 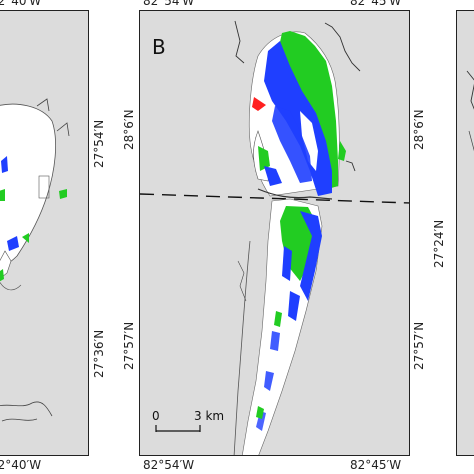 I want to click on panel-a-top-lon-label: 82°40′W, so click(x=21, y=4).